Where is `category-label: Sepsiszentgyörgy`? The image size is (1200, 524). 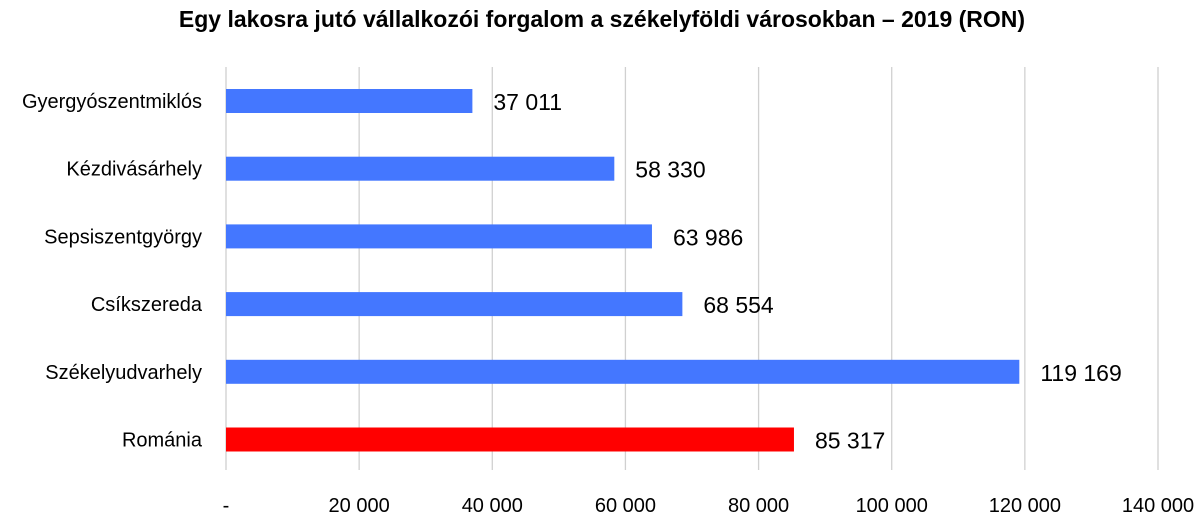
category-label: Sepsiszentgyörgy is located at coordinates (123, 237).